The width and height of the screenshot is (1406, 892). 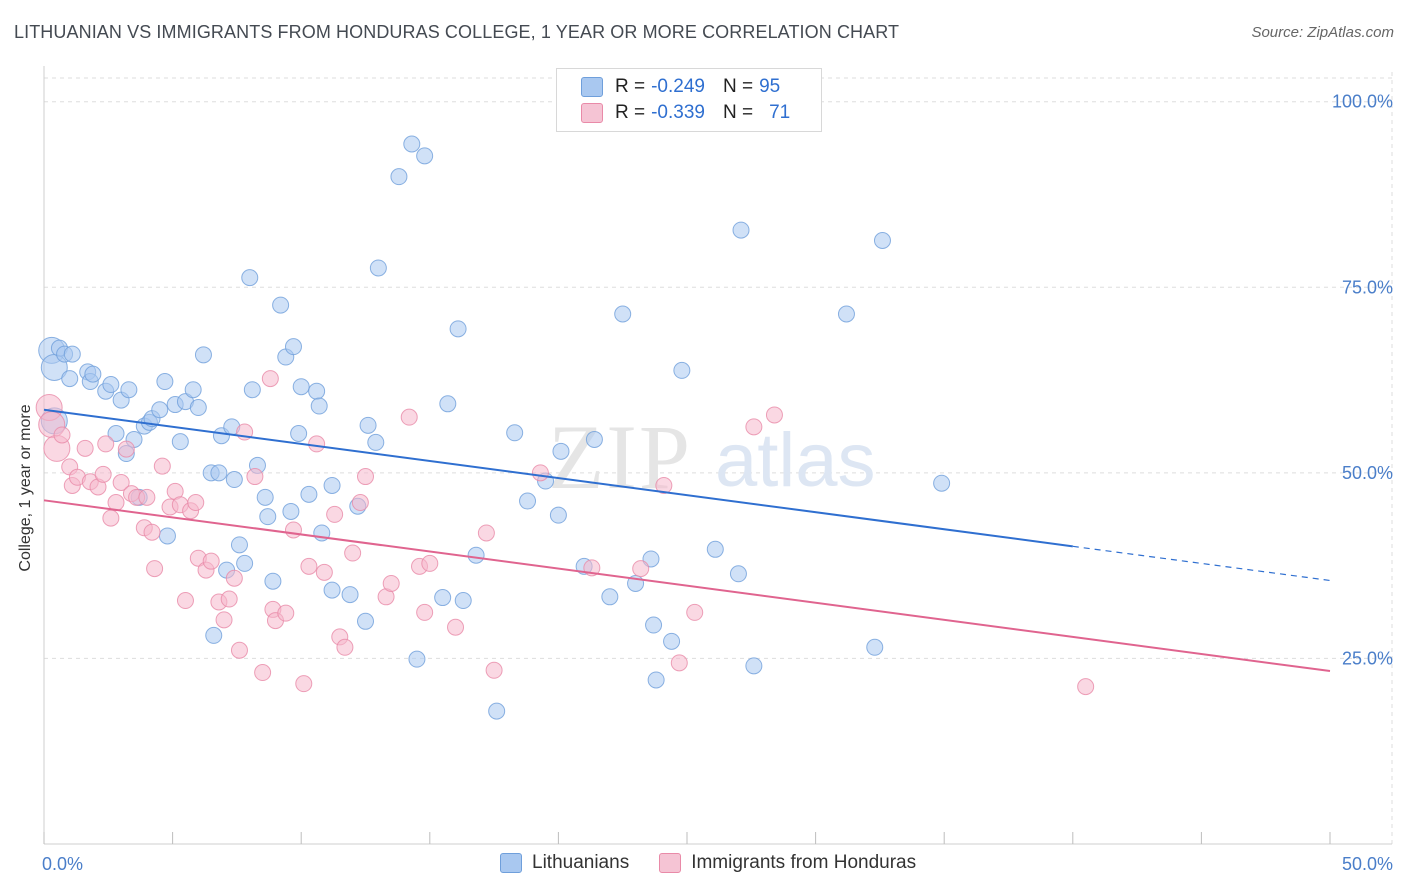 What do you see at coordinates (1367, 473) in the screenshot?
I see `y-tick-label: 50.0%` at bounding box center [1367, 473].